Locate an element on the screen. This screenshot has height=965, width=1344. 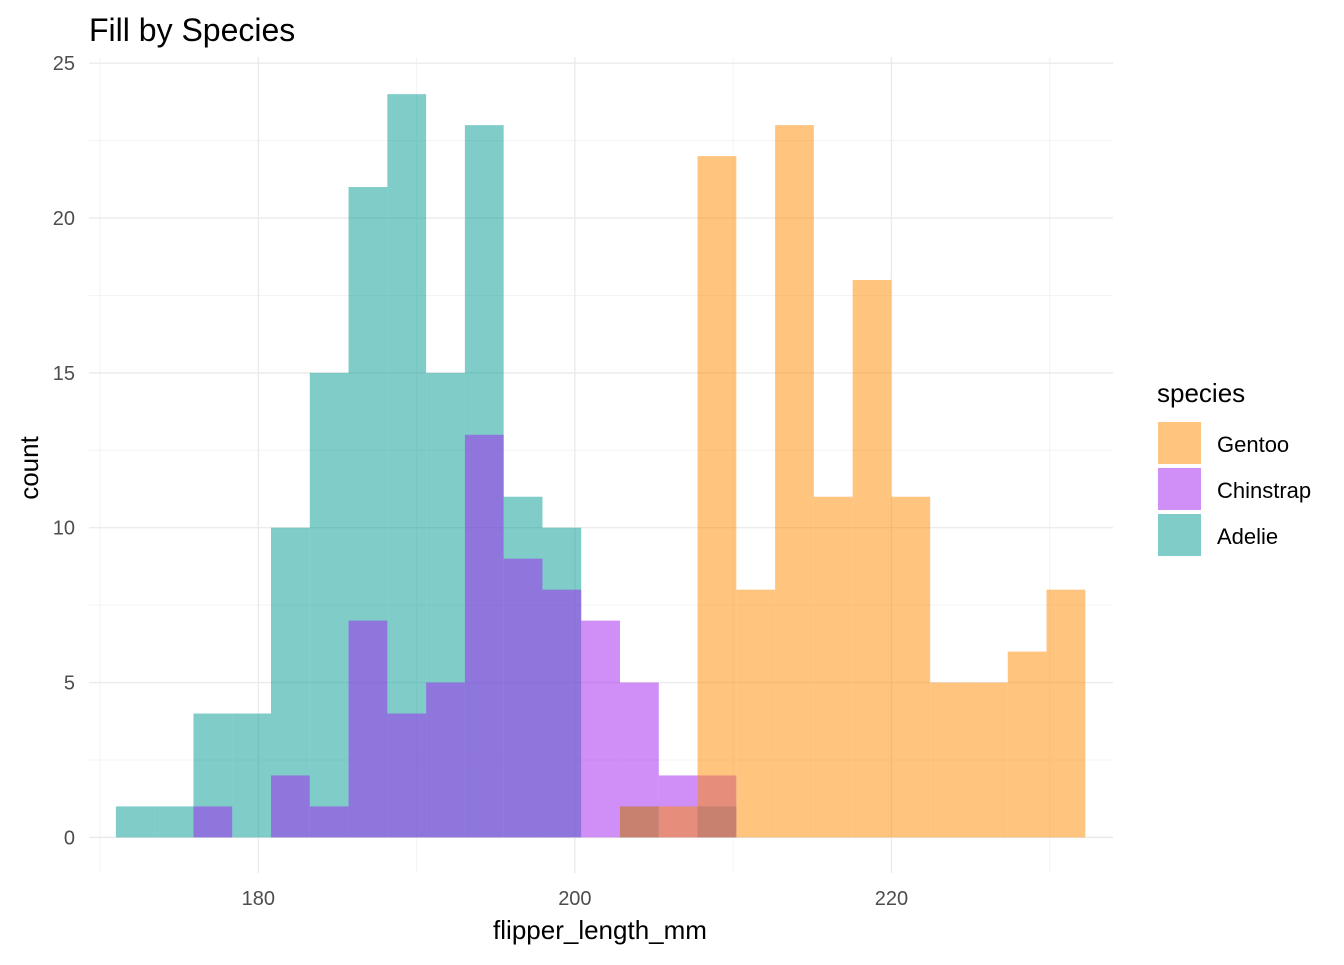
legend: species Gentoo Chinstrap Adelie is located at coordinates (1234, 467).